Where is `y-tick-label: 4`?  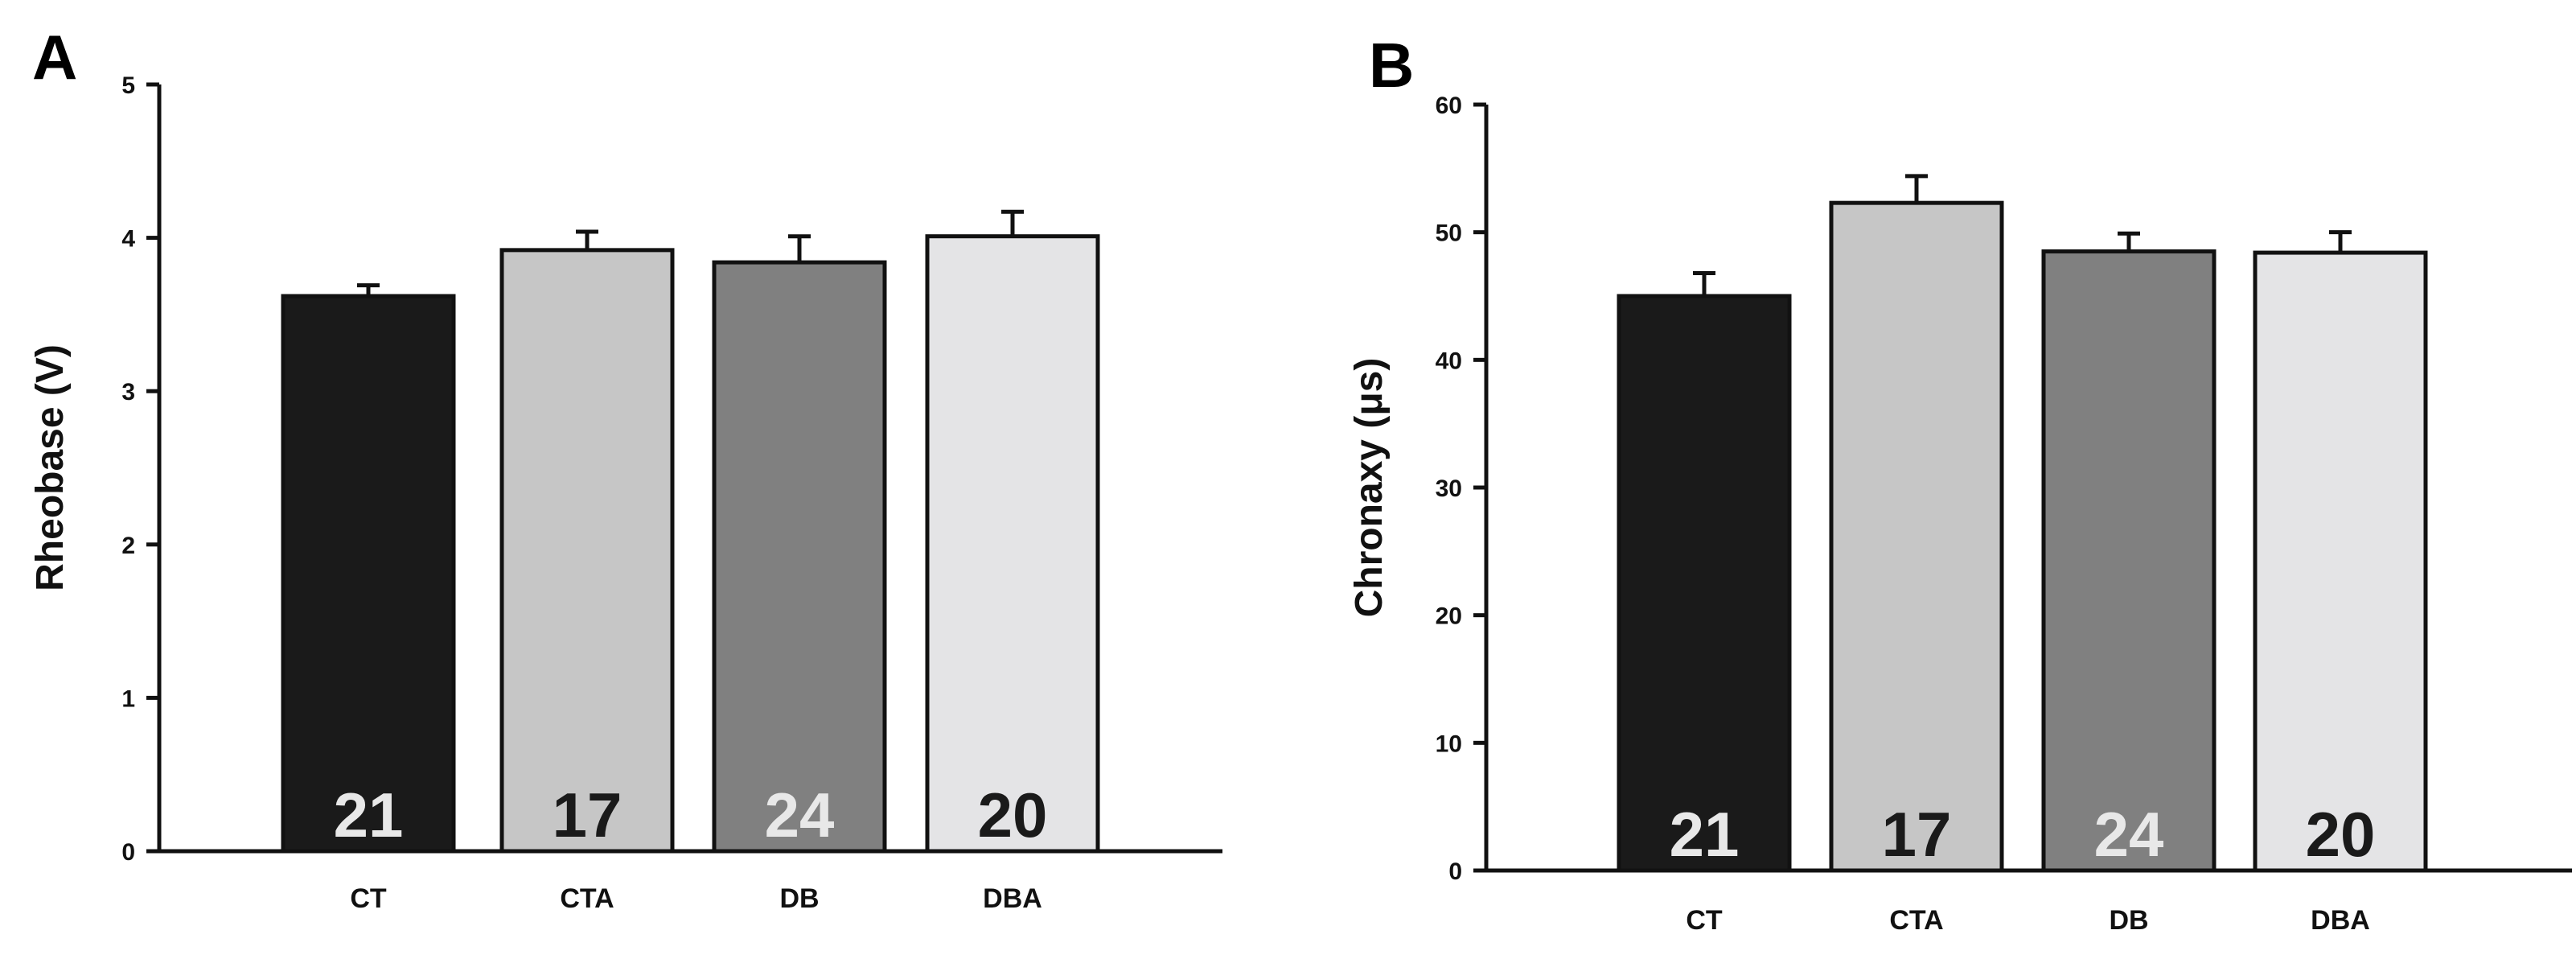 y-tick-label: 4 is located at coordinates (128, 239).